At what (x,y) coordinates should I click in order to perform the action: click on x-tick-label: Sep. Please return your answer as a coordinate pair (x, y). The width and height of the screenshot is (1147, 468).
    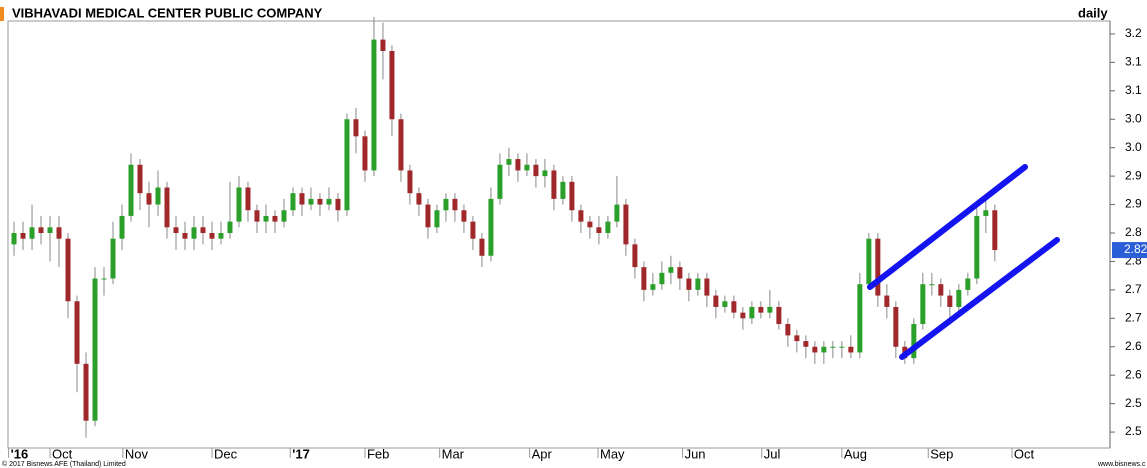
    Looking at the image, I should click on (941, 453).